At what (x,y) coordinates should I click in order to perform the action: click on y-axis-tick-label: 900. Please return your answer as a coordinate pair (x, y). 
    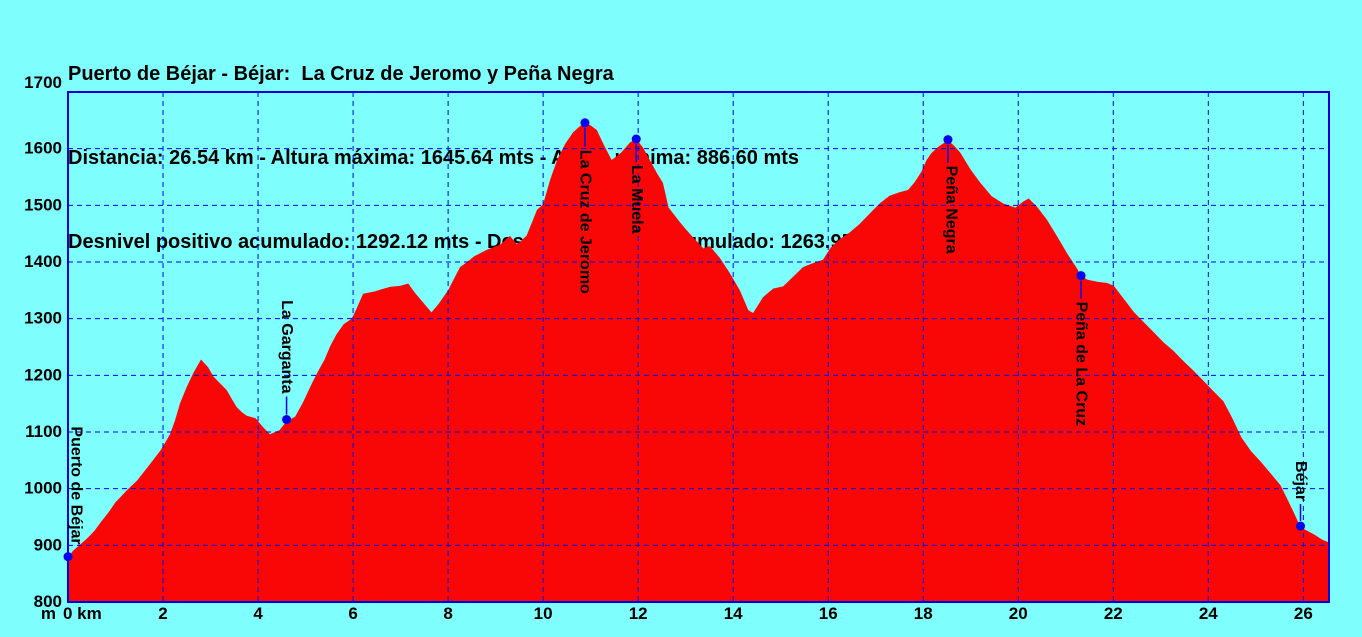
    Looking at the image, I should click on (48, 544).